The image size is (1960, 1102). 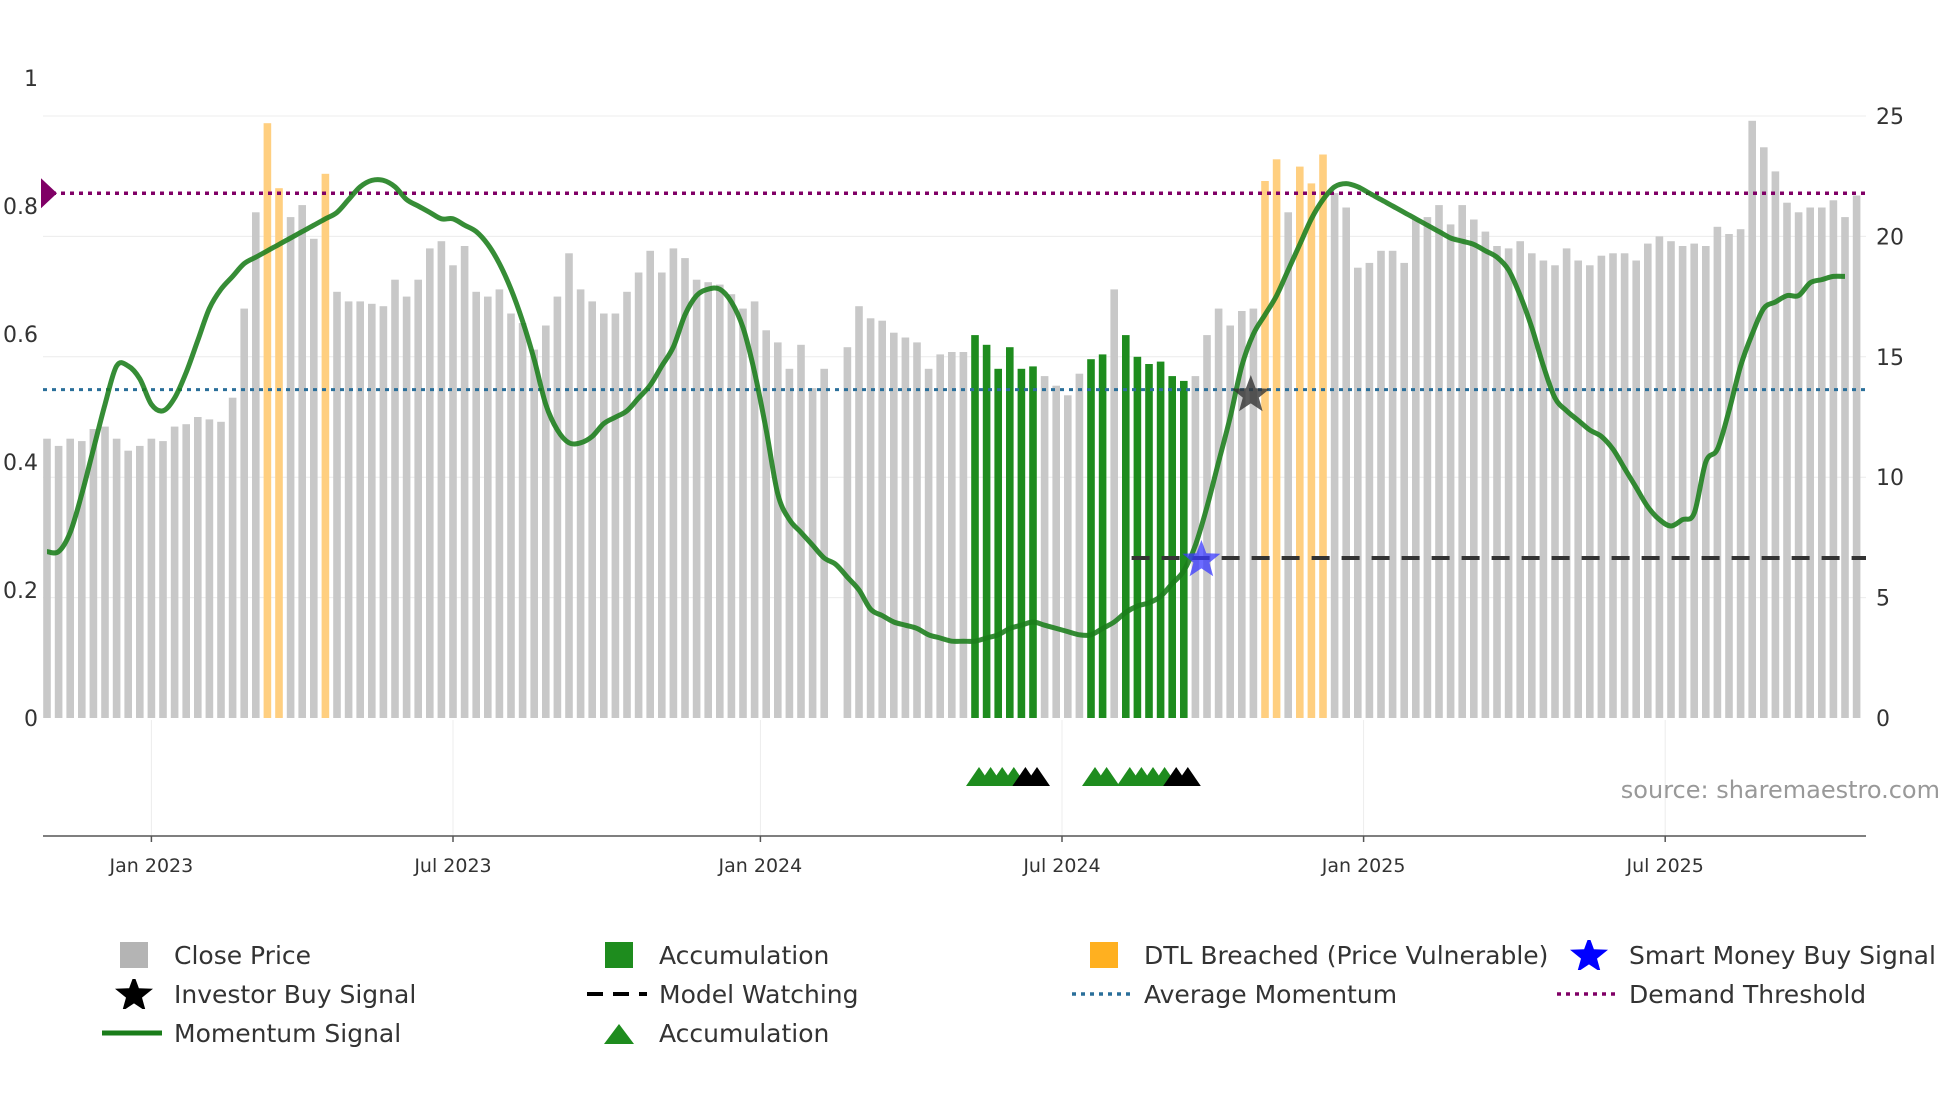 I want to click on left-tick-label: 0.8, so click(x=20, y=207).